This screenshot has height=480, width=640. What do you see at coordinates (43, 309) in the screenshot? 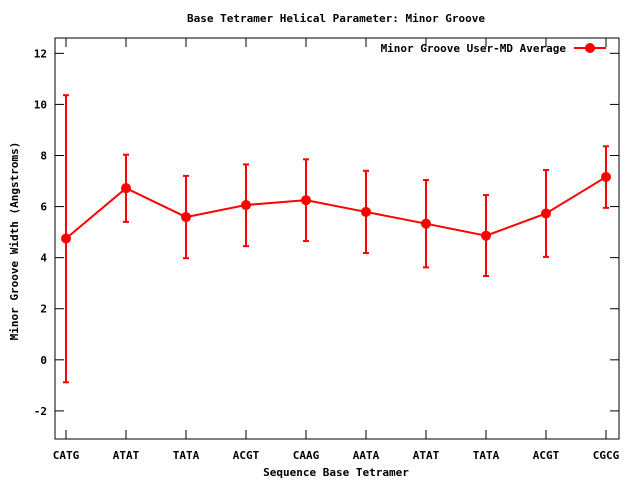
I see `y-tick-label: 2` at bounding box center [43, 309].